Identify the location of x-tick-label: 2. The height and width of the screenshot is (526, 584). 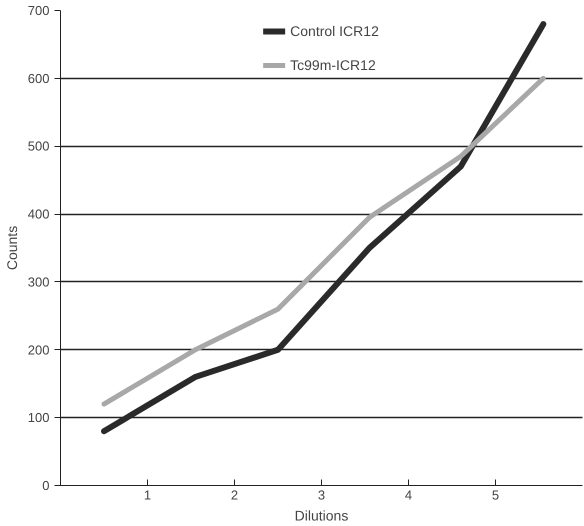
(234, 495).